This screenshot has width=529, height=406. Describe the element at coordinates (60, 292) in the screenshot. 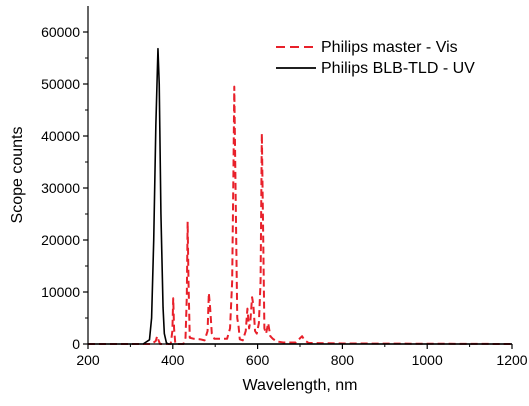

I see `y-tick-label: 10000` at that location.